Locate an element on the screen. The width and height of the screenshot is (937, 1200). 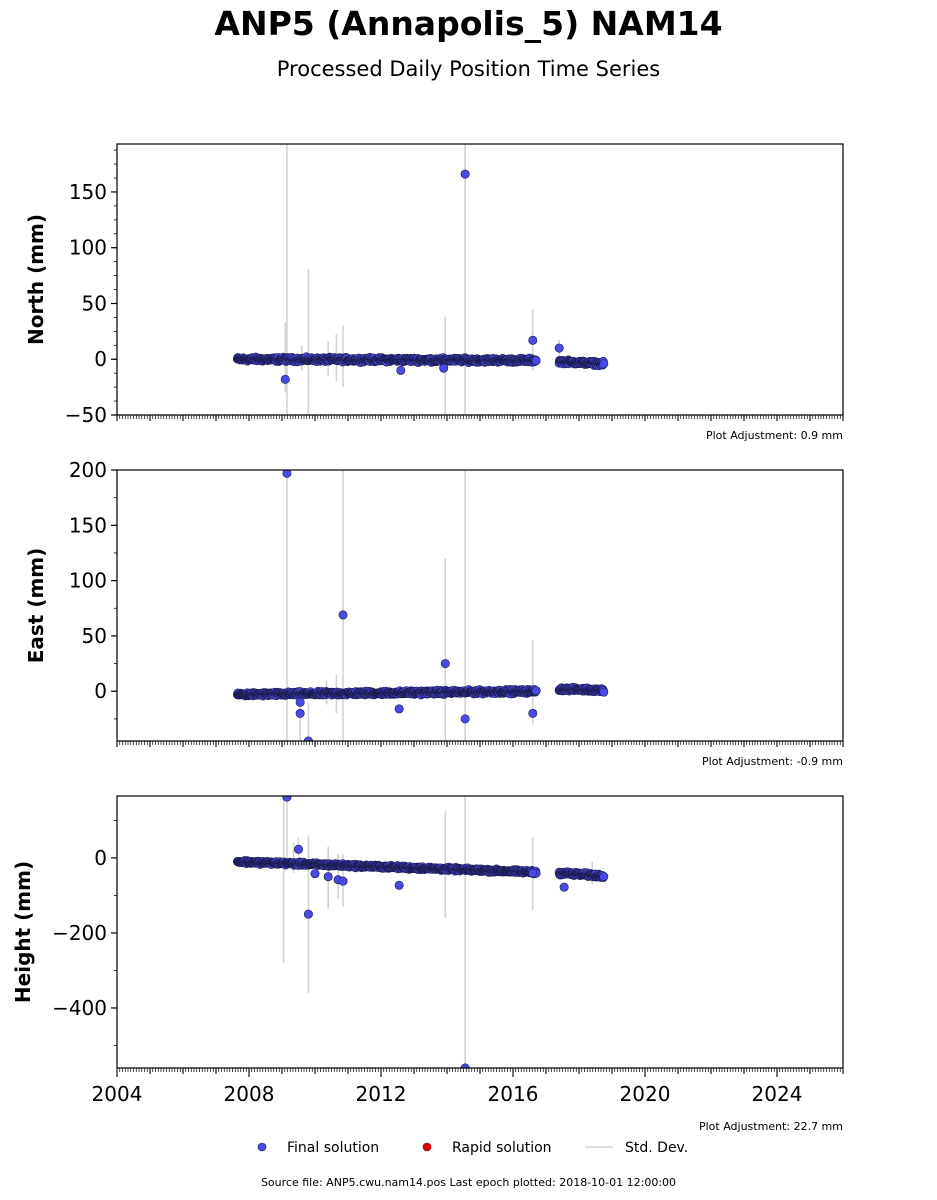
x-tick-label: 2004 is located at coordinates (117, 1094).